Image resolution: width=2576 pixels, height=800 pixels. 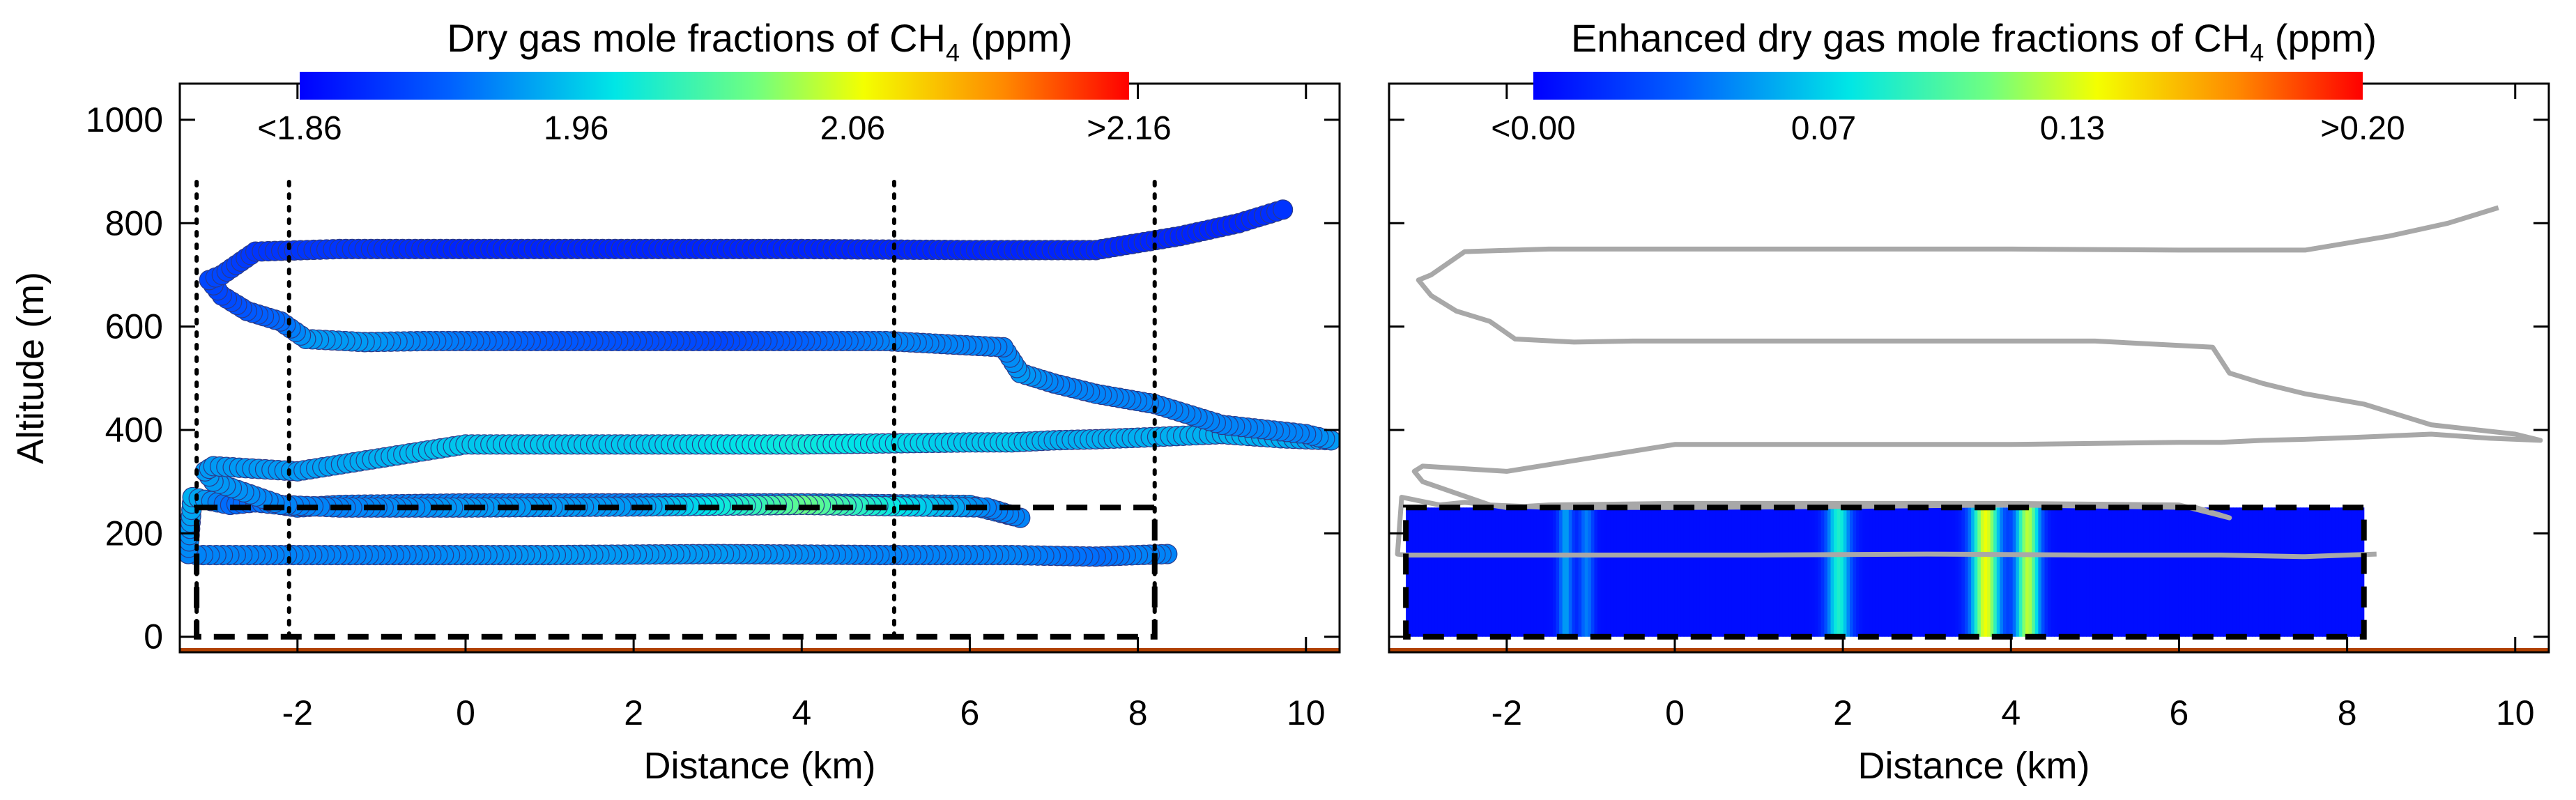 I want to click on x-tick-label: -2, so click(x=297, y=712).